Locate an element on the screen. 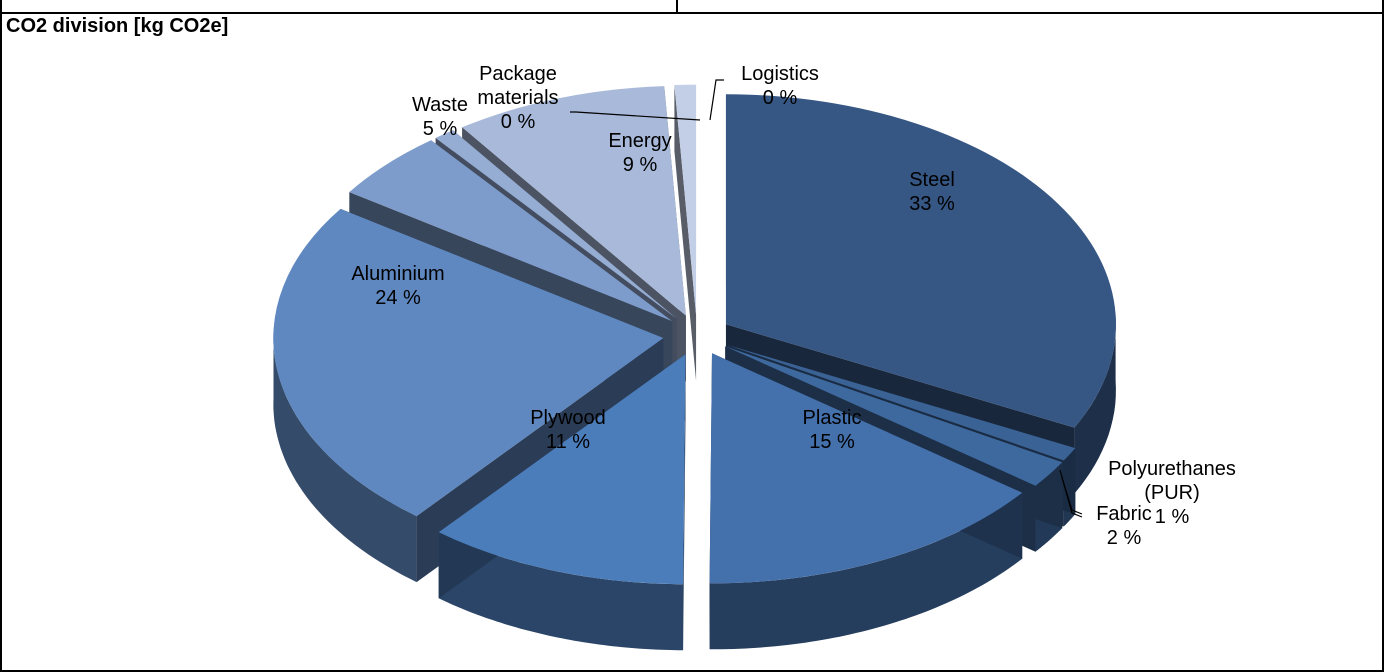 This screenshot has height=672, width=1384. chart-title: CO2 division [kg CO2e] is located at coordinates (117, 26).